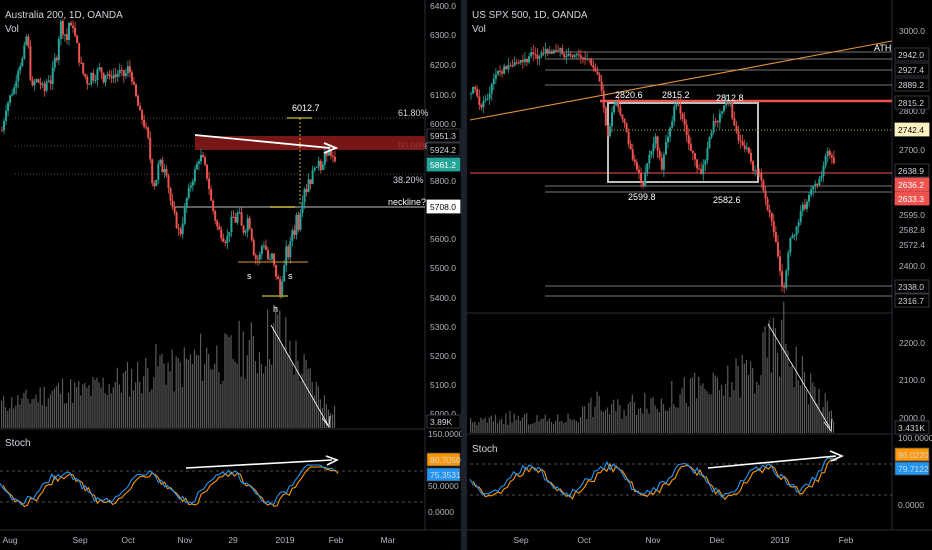 This screenshot has width=932, height=550. Describe the element at coordinates (306, 108) in the screenshot. I see `target-label: 6012.7` at that location.